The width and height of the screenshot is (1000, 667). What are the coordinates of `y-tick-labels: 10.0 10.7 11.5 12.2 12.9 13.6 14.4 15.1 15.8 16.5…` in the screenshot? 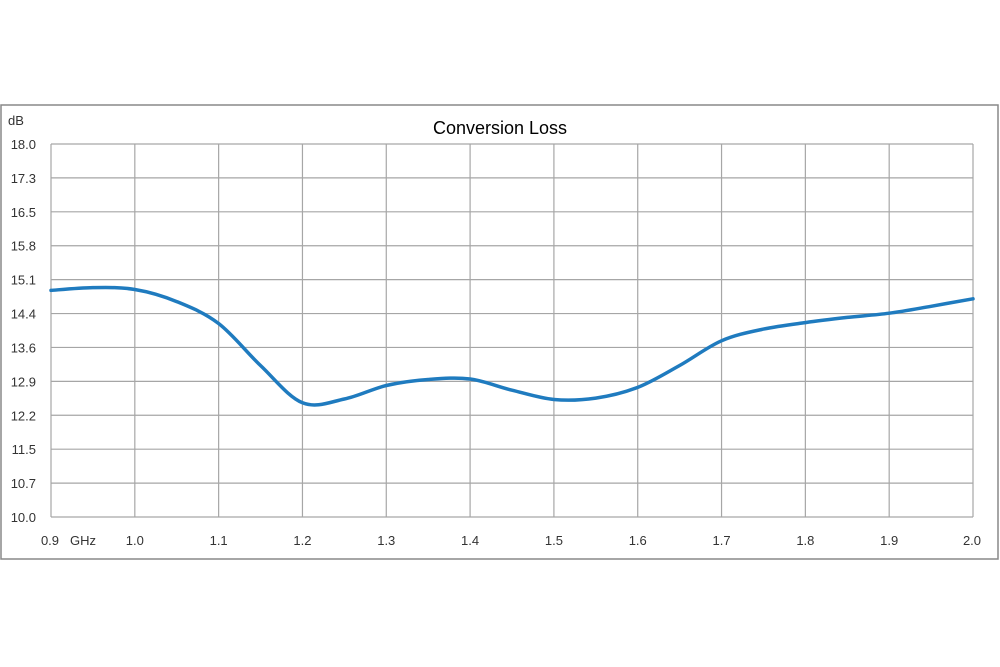 It's located at (23, 331).